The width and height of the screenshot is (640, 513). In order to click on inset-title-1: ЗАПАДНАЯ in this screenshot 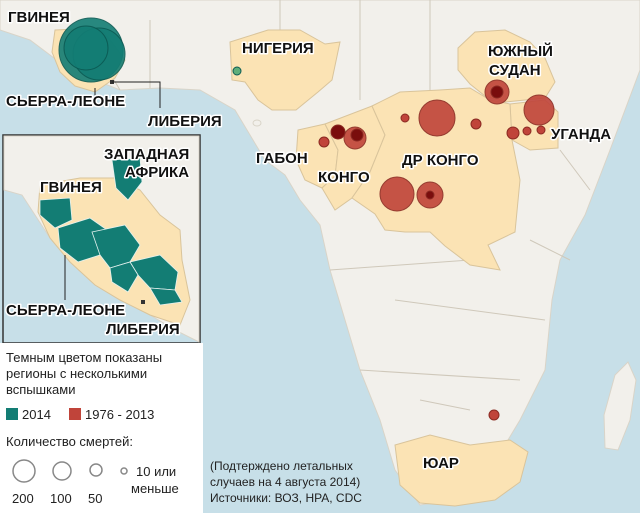, I will do `click(146, 154)`.